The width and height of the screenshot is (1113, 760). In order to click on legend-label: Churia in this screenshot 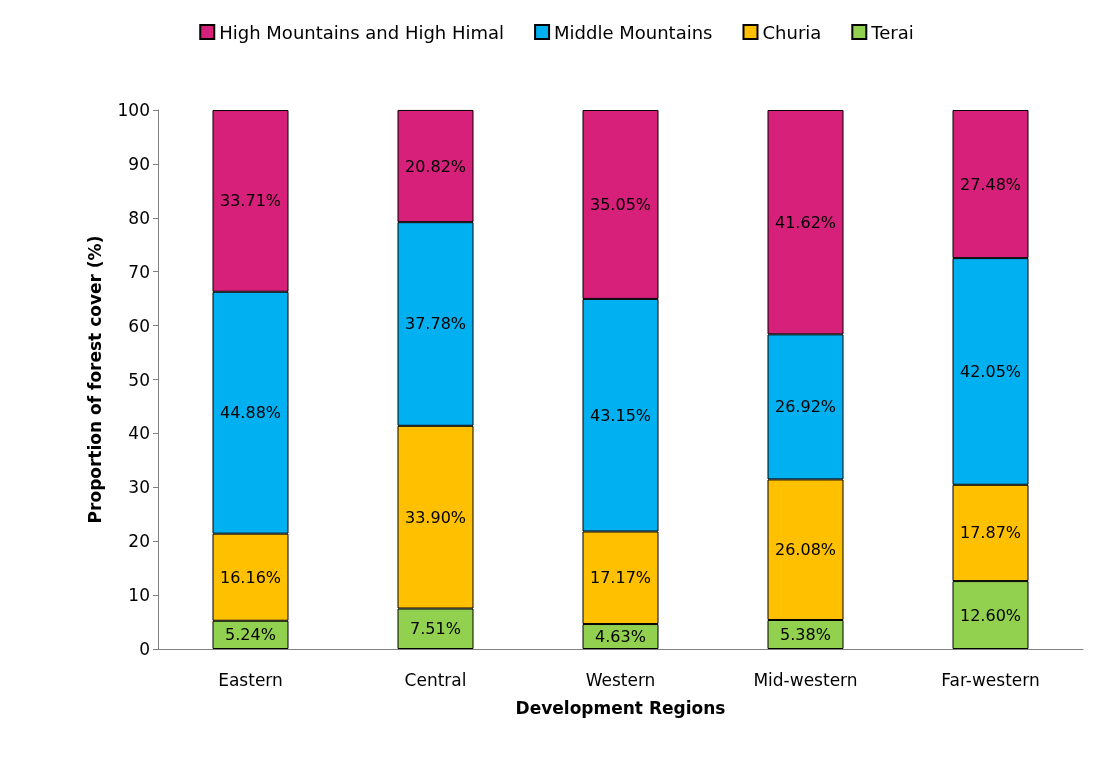, I will do `click(792, 32)`.